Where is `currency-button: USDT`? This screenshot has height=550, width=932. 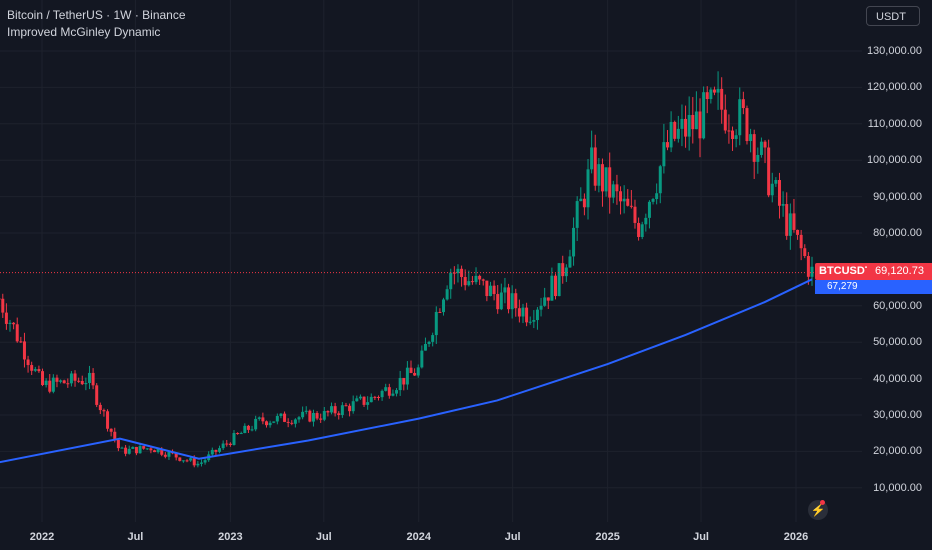 currency-button: USDT is located at coordinates (893, 16).